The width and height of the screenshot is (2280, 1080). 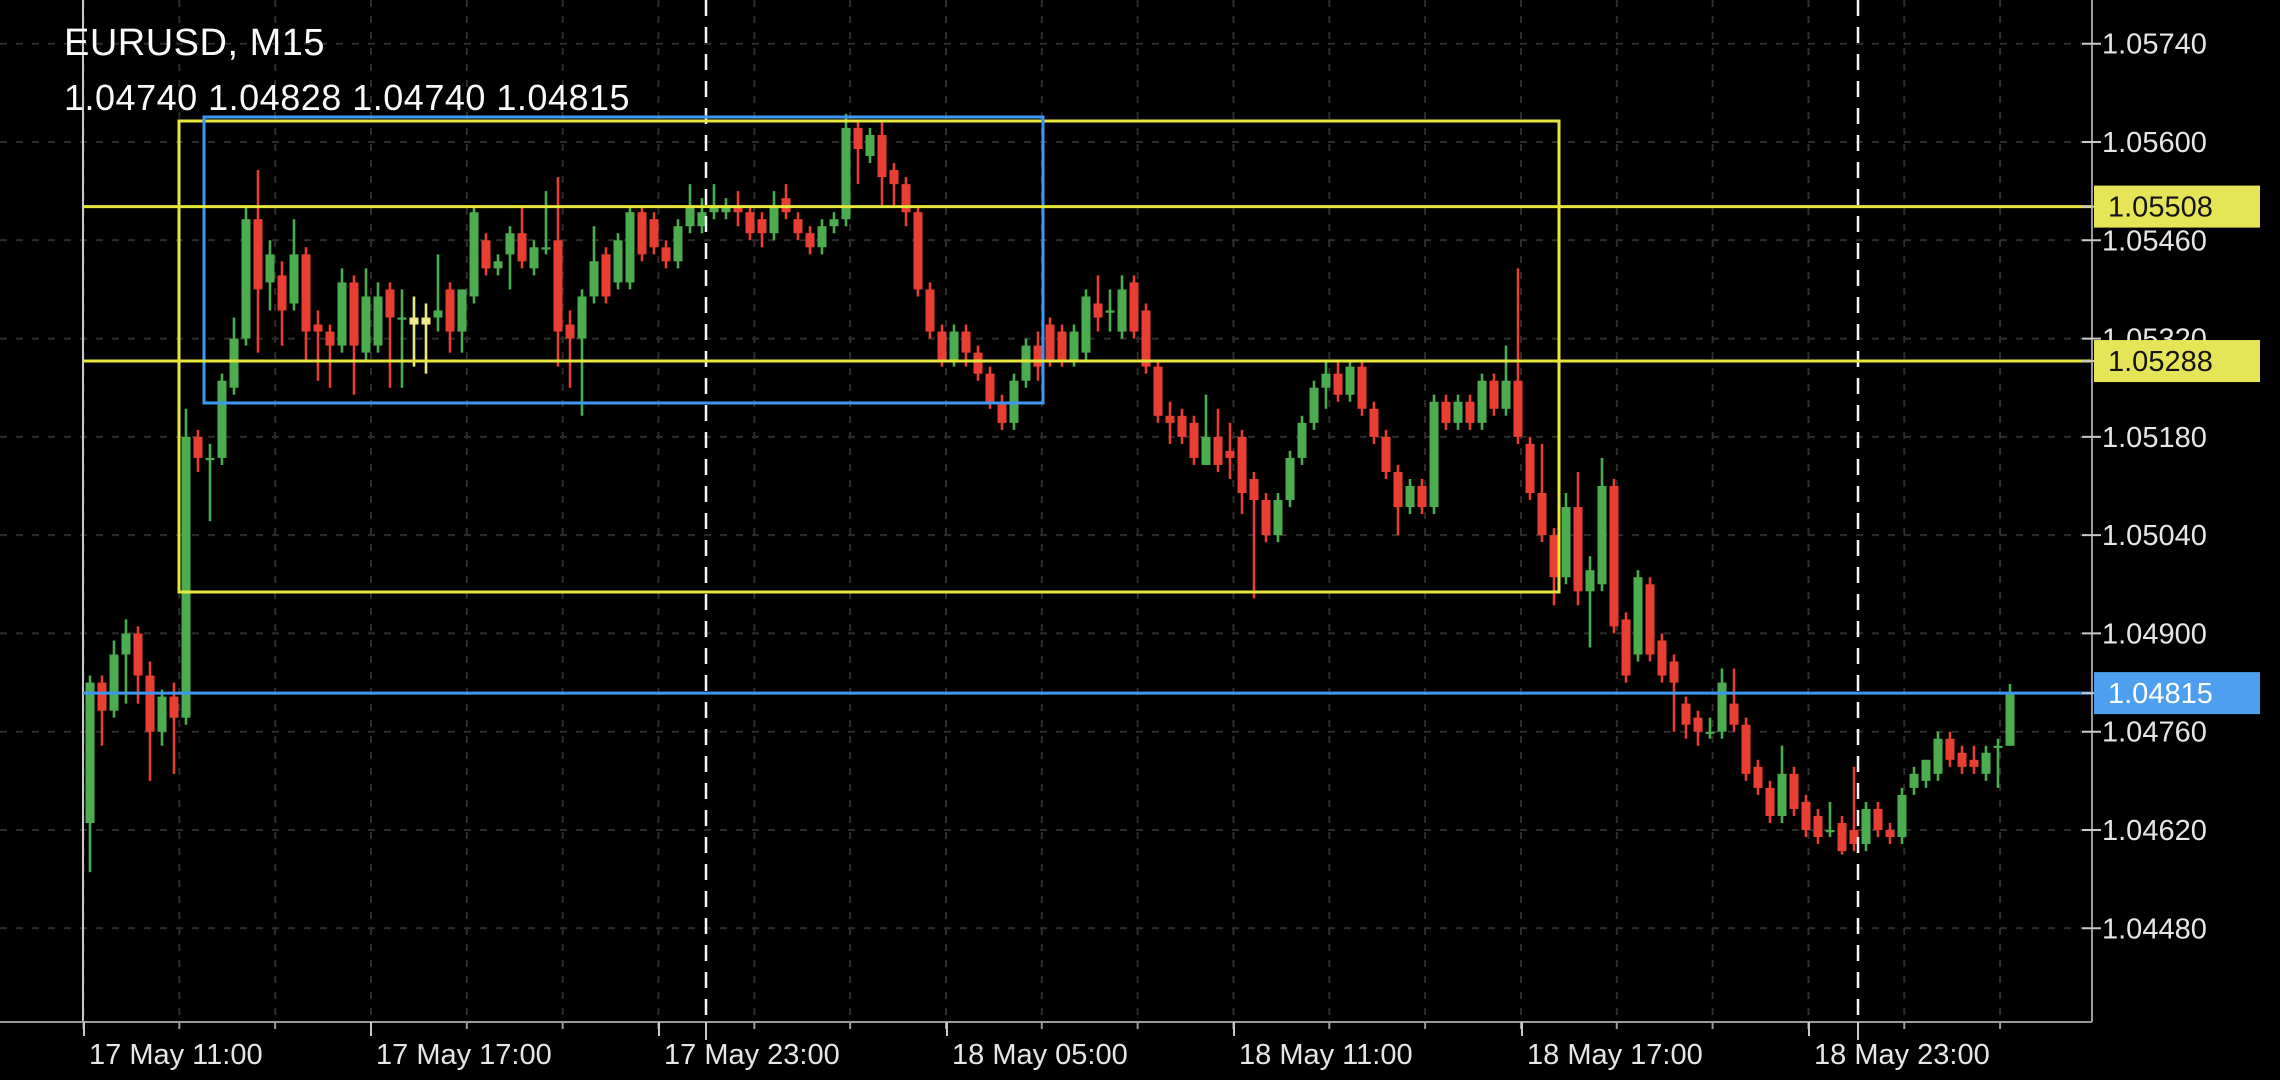 What do you see at coordinates (1902, 1055) in the screenshot?
I see `time-axis-label: 18 May 23:00` at bounding box center [1902, 1055].